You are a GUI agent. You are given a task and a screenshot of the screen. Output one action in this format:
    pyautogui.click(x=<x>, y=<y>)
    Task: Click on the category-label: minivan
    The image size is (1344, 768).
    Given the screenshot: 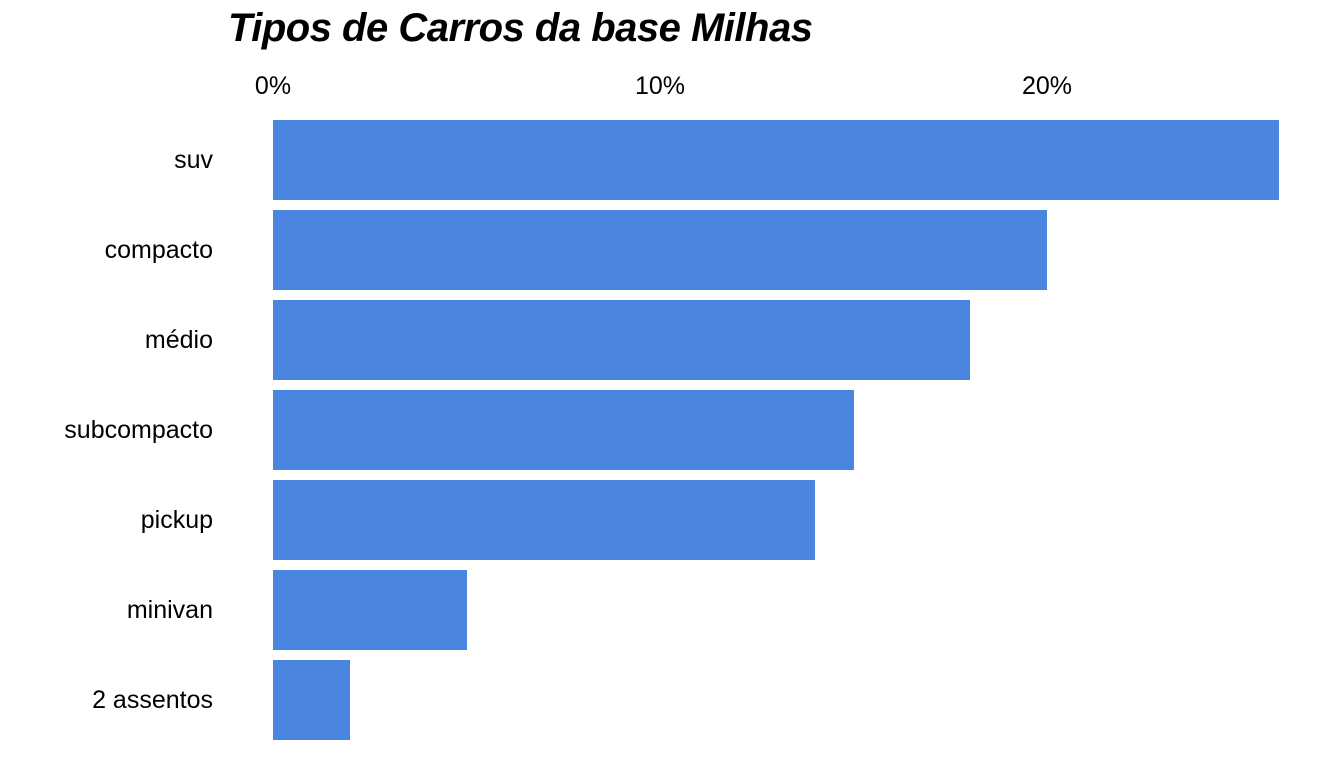 What is the action you would take?
    pyautogui.click(x=169, y=610)
    